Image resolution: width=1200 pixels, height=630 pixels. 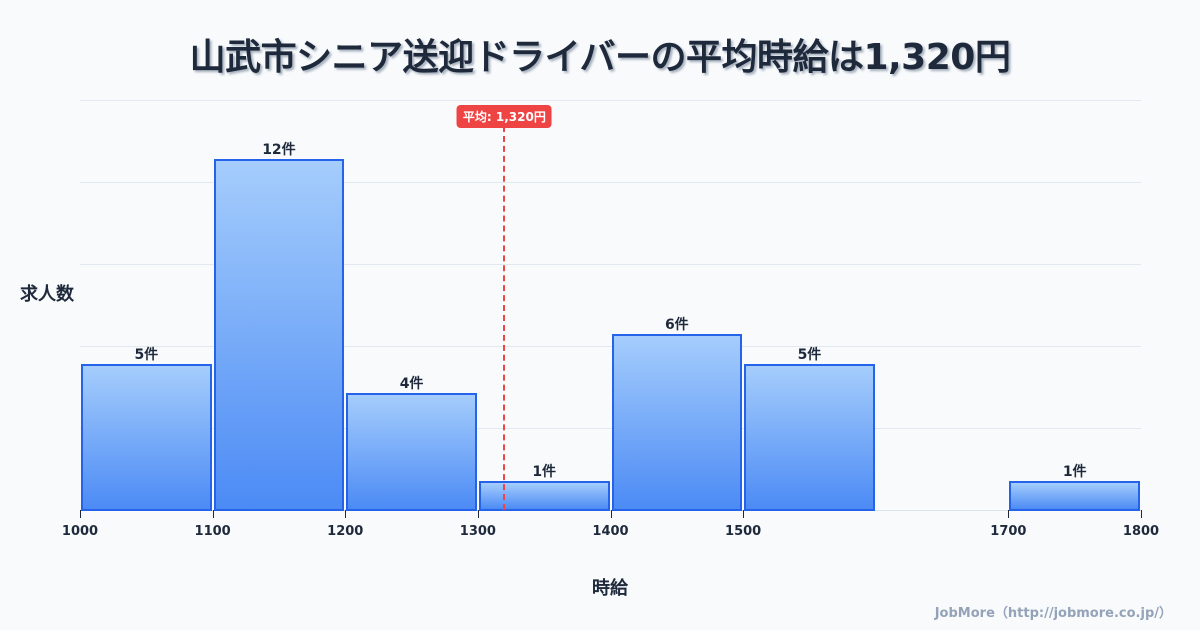 What do you see at coordinates (1053, 613) in the screenshot?
I see `footer-credit: JobMore（http://jobmore.co.jp/）` at bounding box center [1053, 613].